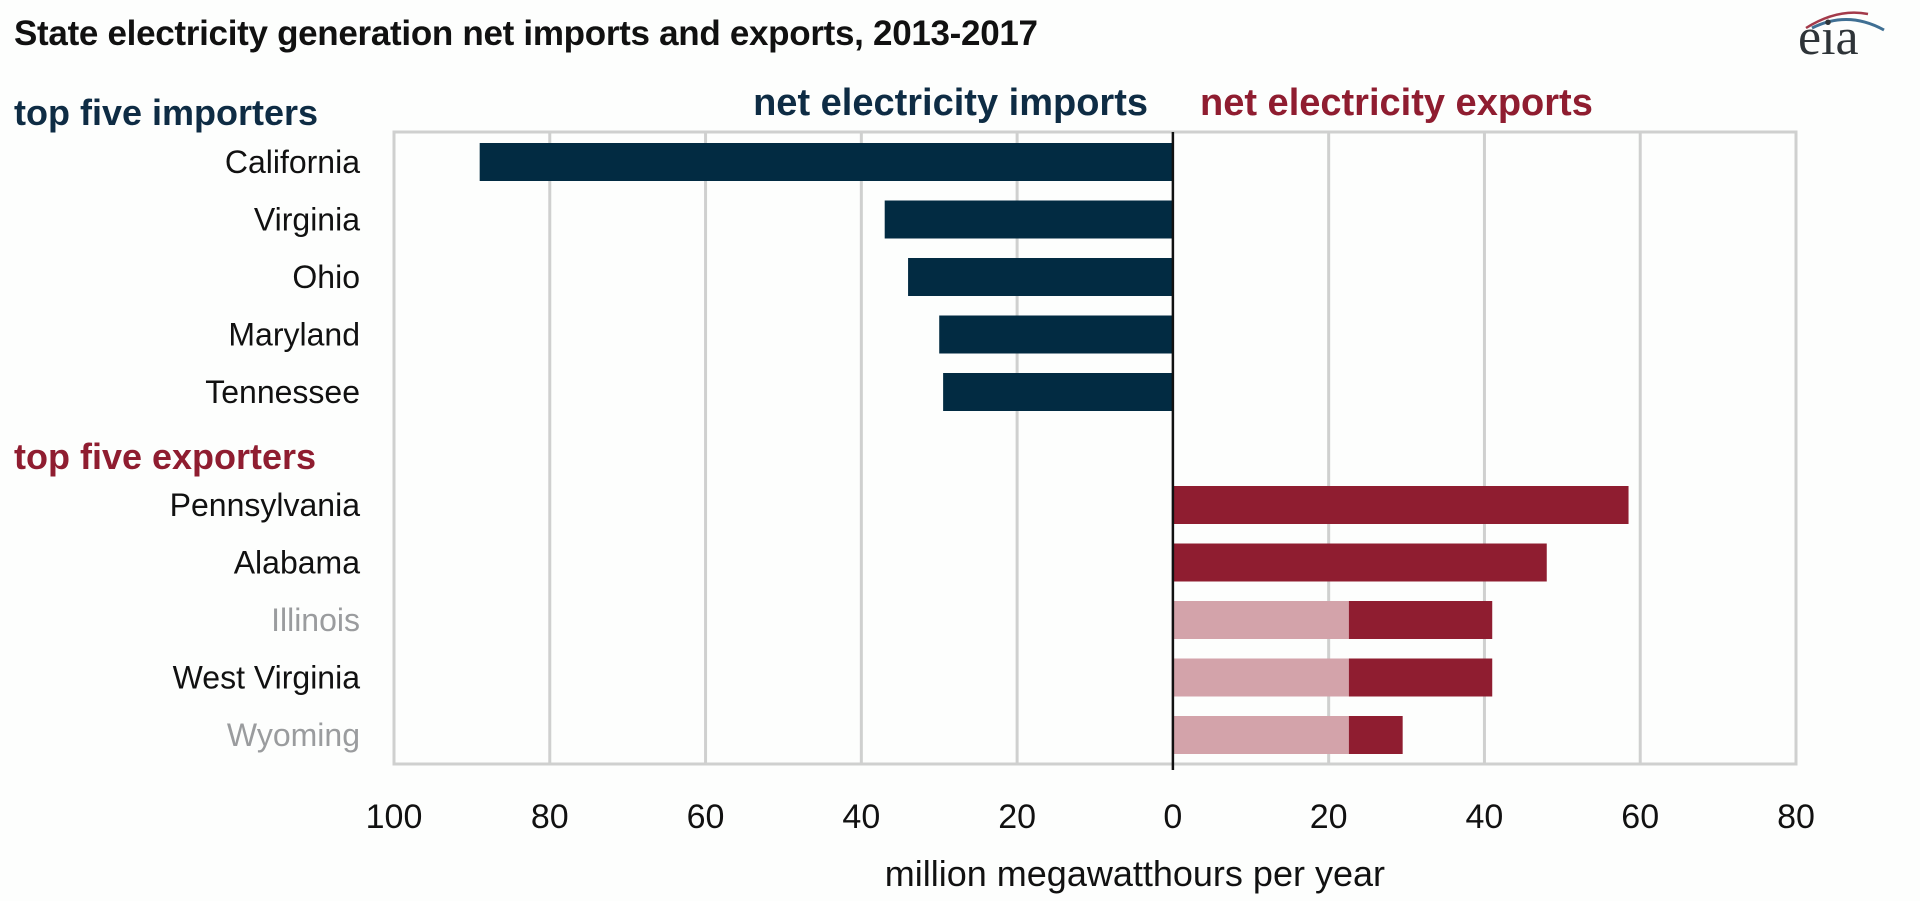  Describe the element at coordinates (1260, 735) in the screenshot. I see `bar-overlay-wyoming` at that location.